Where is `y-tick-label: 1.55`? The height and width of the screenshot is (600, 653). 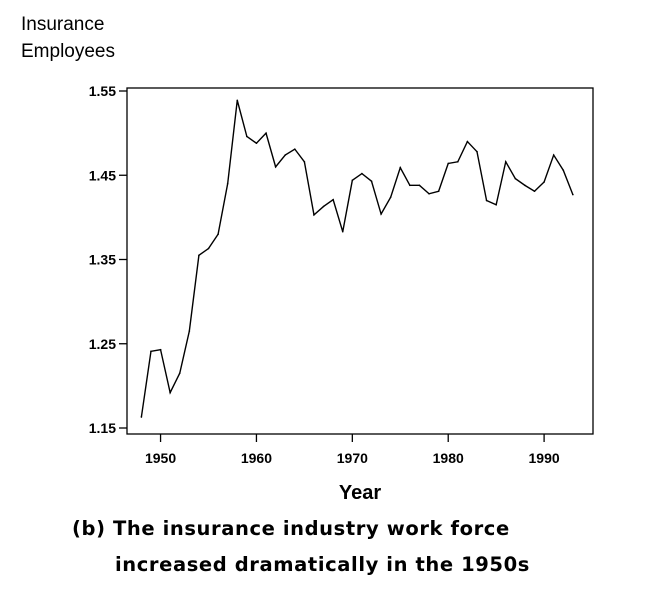 y-tick-label: 1.55 is located at coordinates (102, 91).